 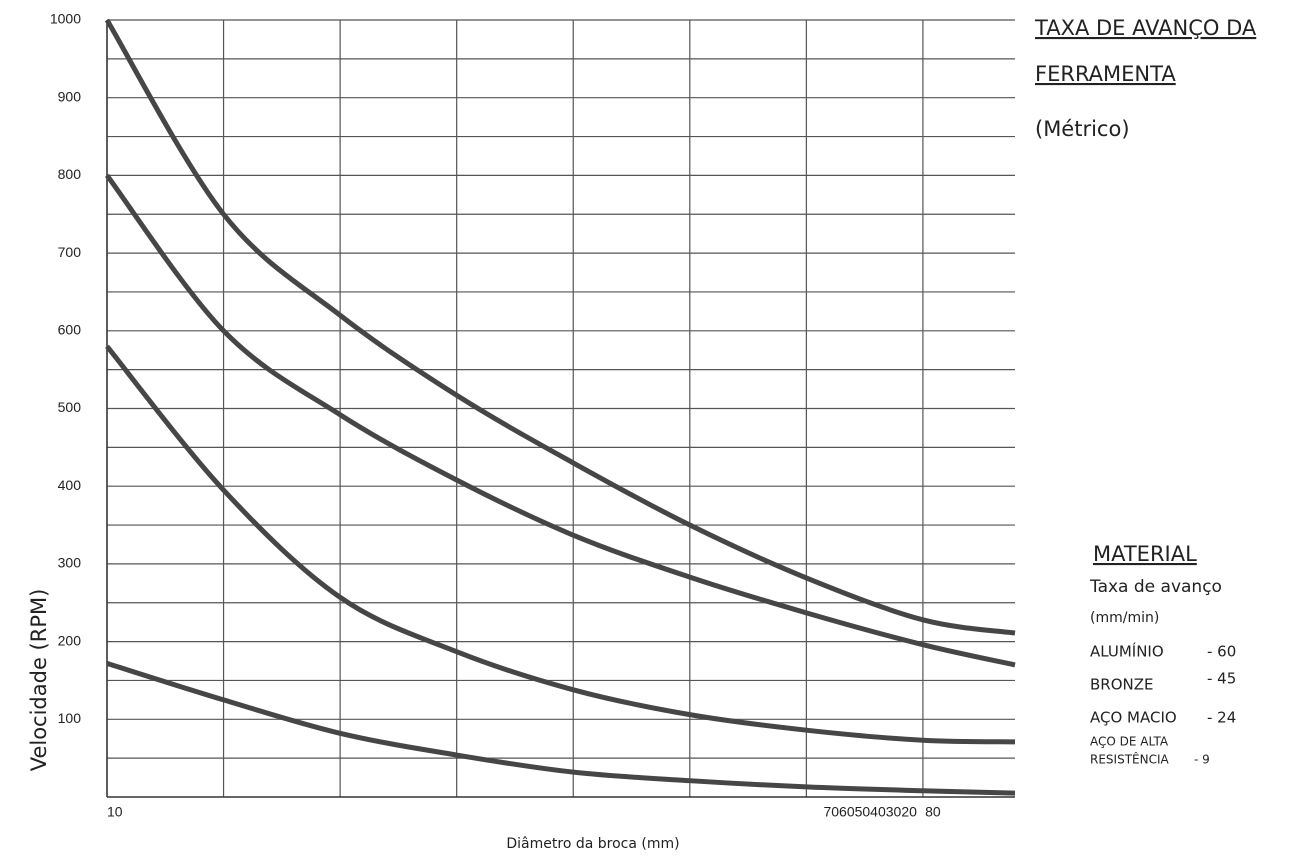 What do you see at coordinates (1221, 718) in the screenshot?
I see `material-rate: - 24` at bounding box center [1221, 718].